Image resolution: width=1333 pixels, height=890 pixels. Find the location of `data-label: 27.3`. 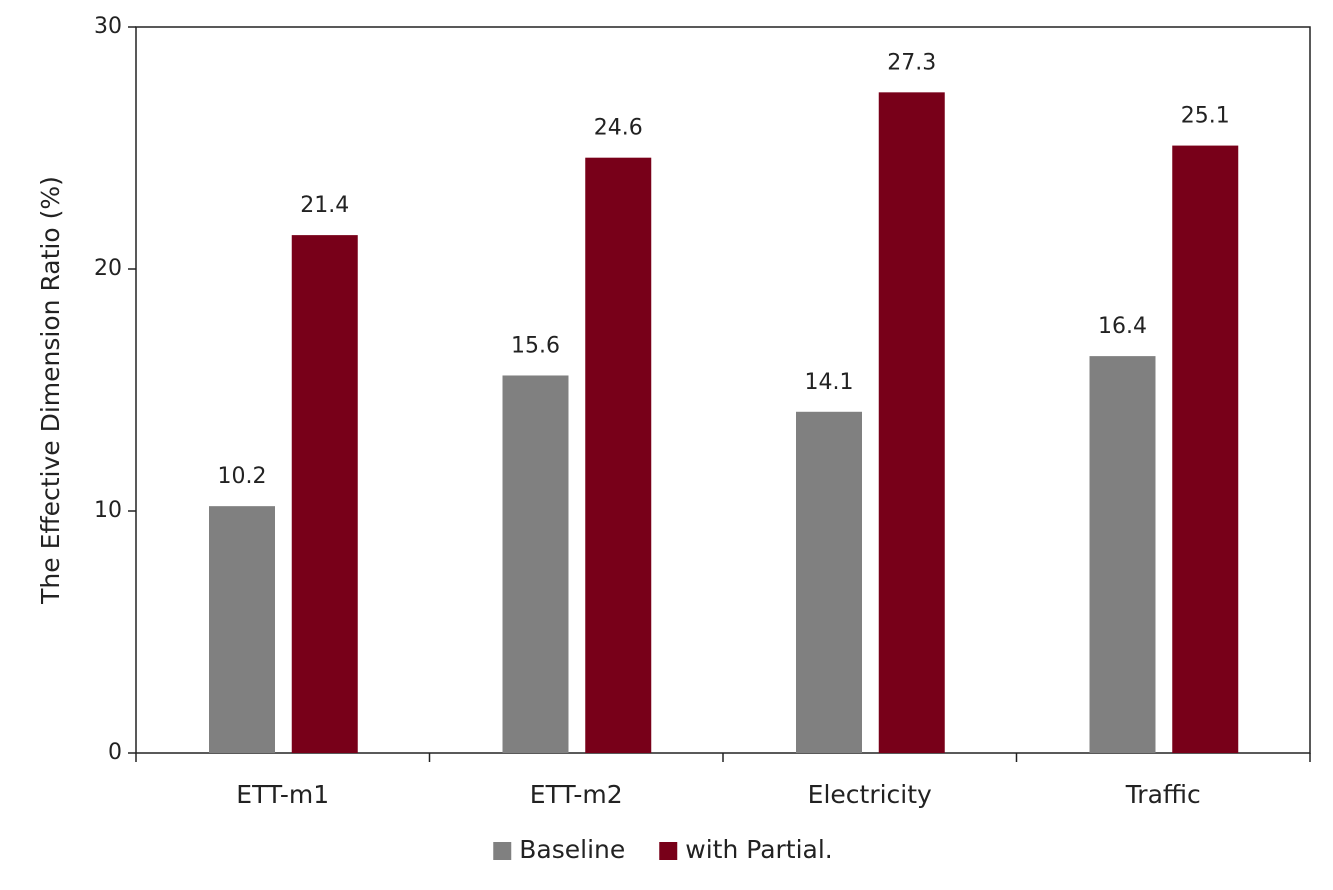

data-label: 27.3 is located at coordinates (911, 62).